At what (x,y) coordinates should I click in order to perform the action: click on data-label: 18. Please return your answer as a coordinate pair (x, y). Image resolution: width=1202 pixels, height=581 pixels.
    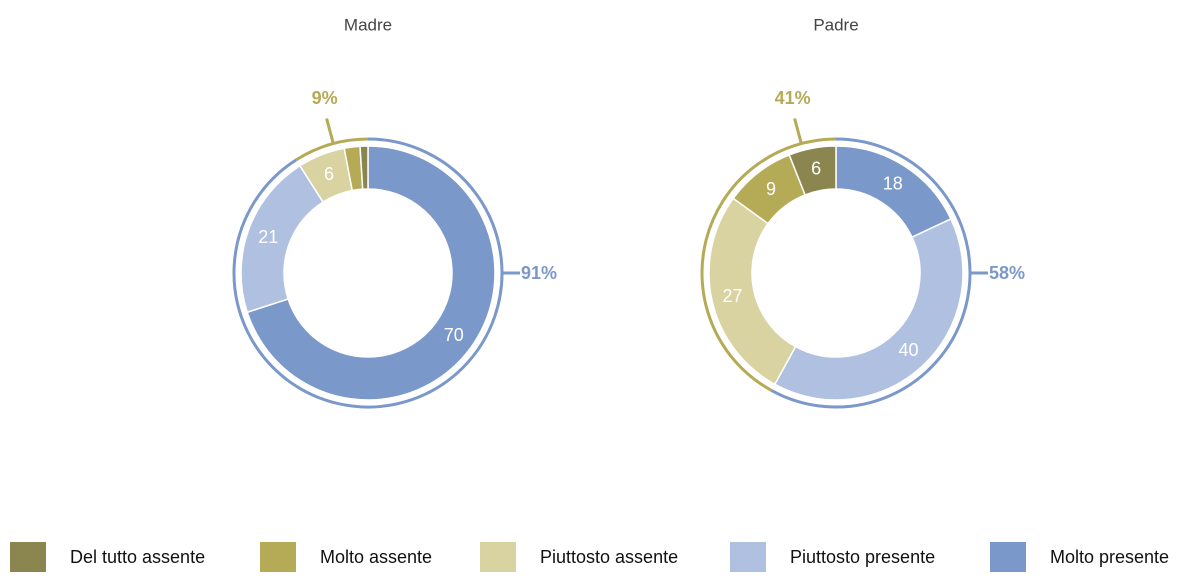
    Looking at the image, I should click on (893, 183).